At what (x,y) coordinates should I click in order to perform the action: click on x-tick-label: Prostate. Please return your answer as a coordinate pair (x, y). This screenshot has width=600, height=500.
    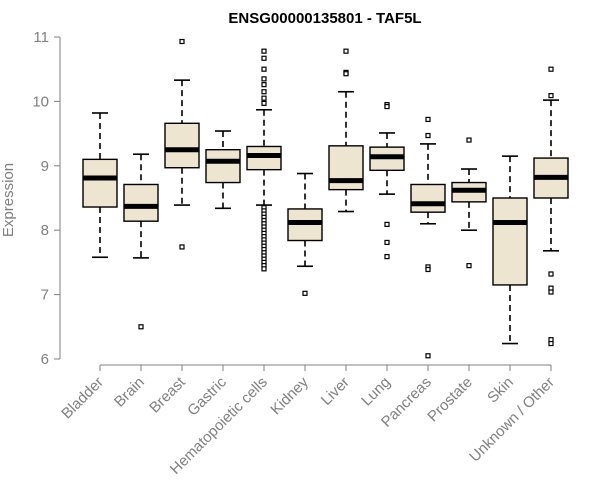
    Looking at the image, I should click on (450, 400).